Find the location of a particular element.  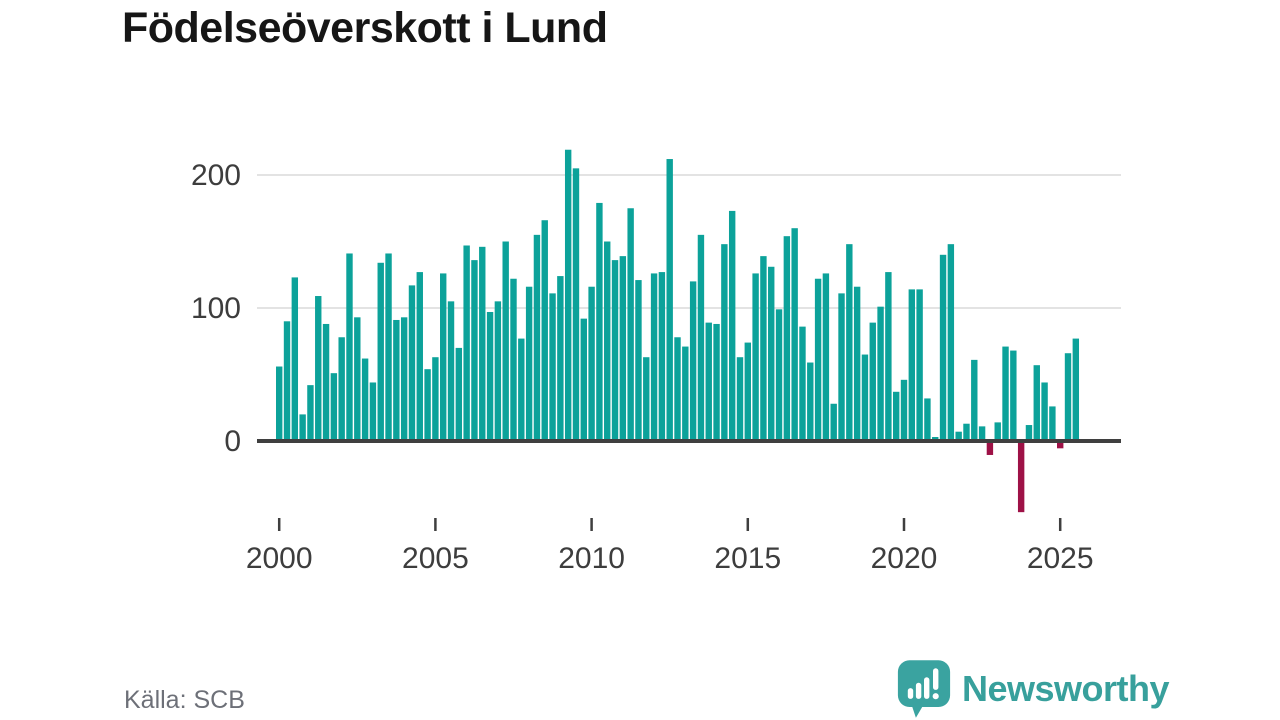

x-axis-tick-label: 2020 is located at coordinates (904, 558).